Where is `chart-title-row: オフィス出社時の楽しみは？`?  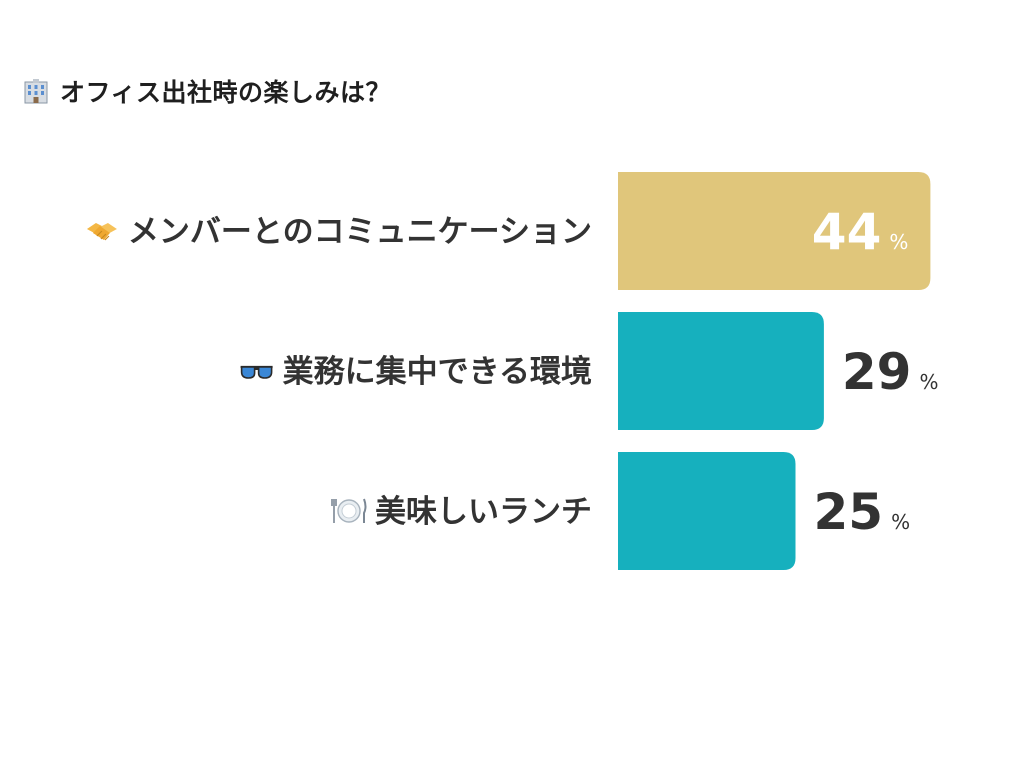
chart-title-row: オフィス出社時の楽しみは？ is located at coordinates (206, 91).